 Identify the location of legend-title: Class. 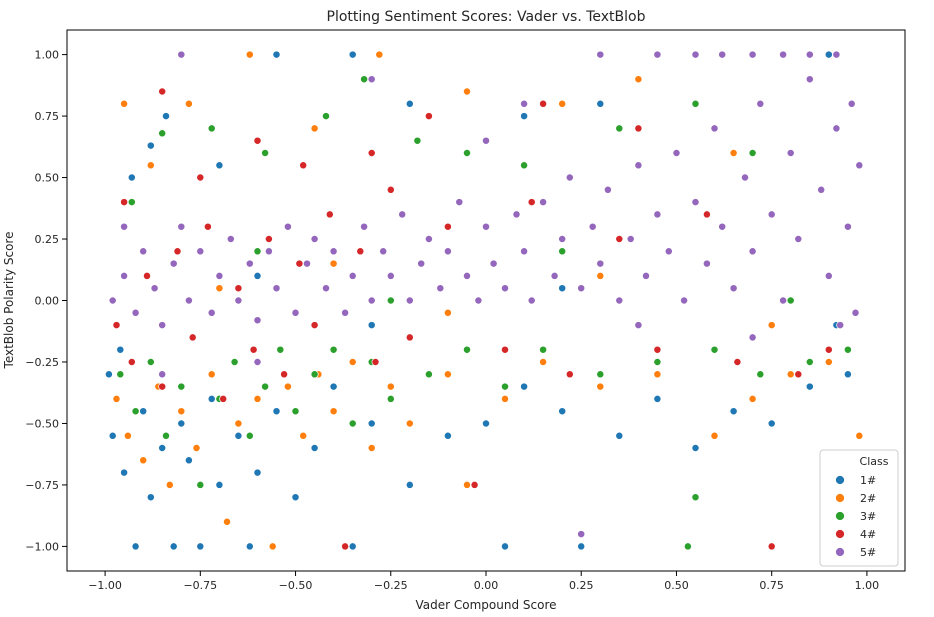
(874, 461).